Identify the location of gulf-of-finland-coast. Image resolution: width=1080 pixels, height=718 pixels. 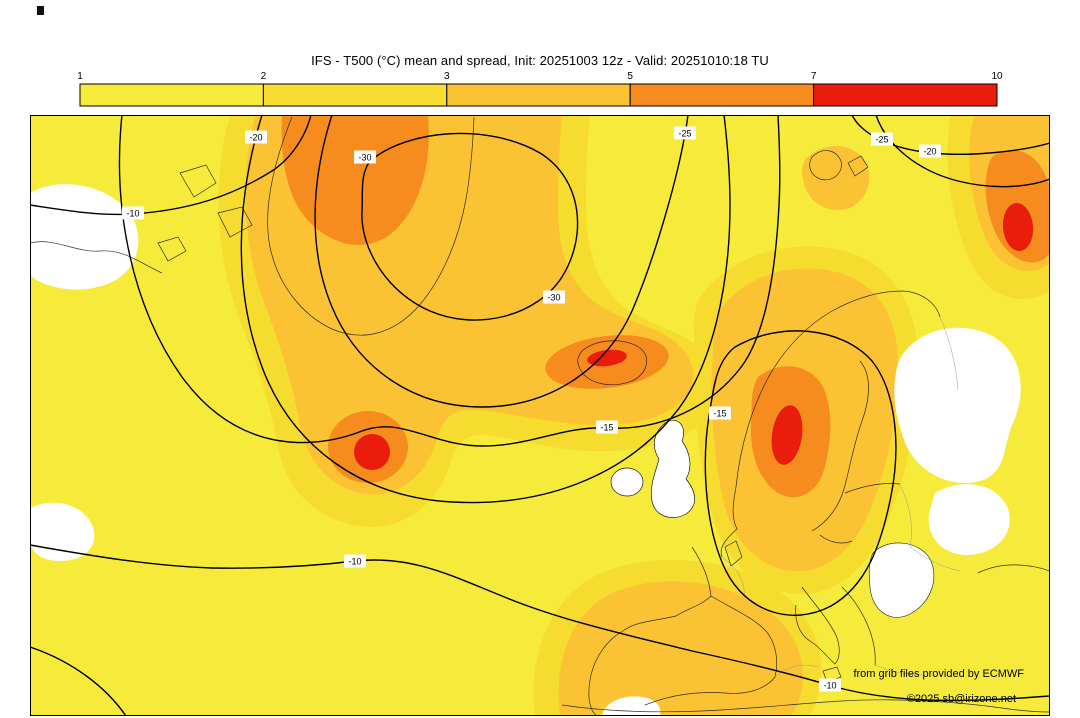
(860, 513).